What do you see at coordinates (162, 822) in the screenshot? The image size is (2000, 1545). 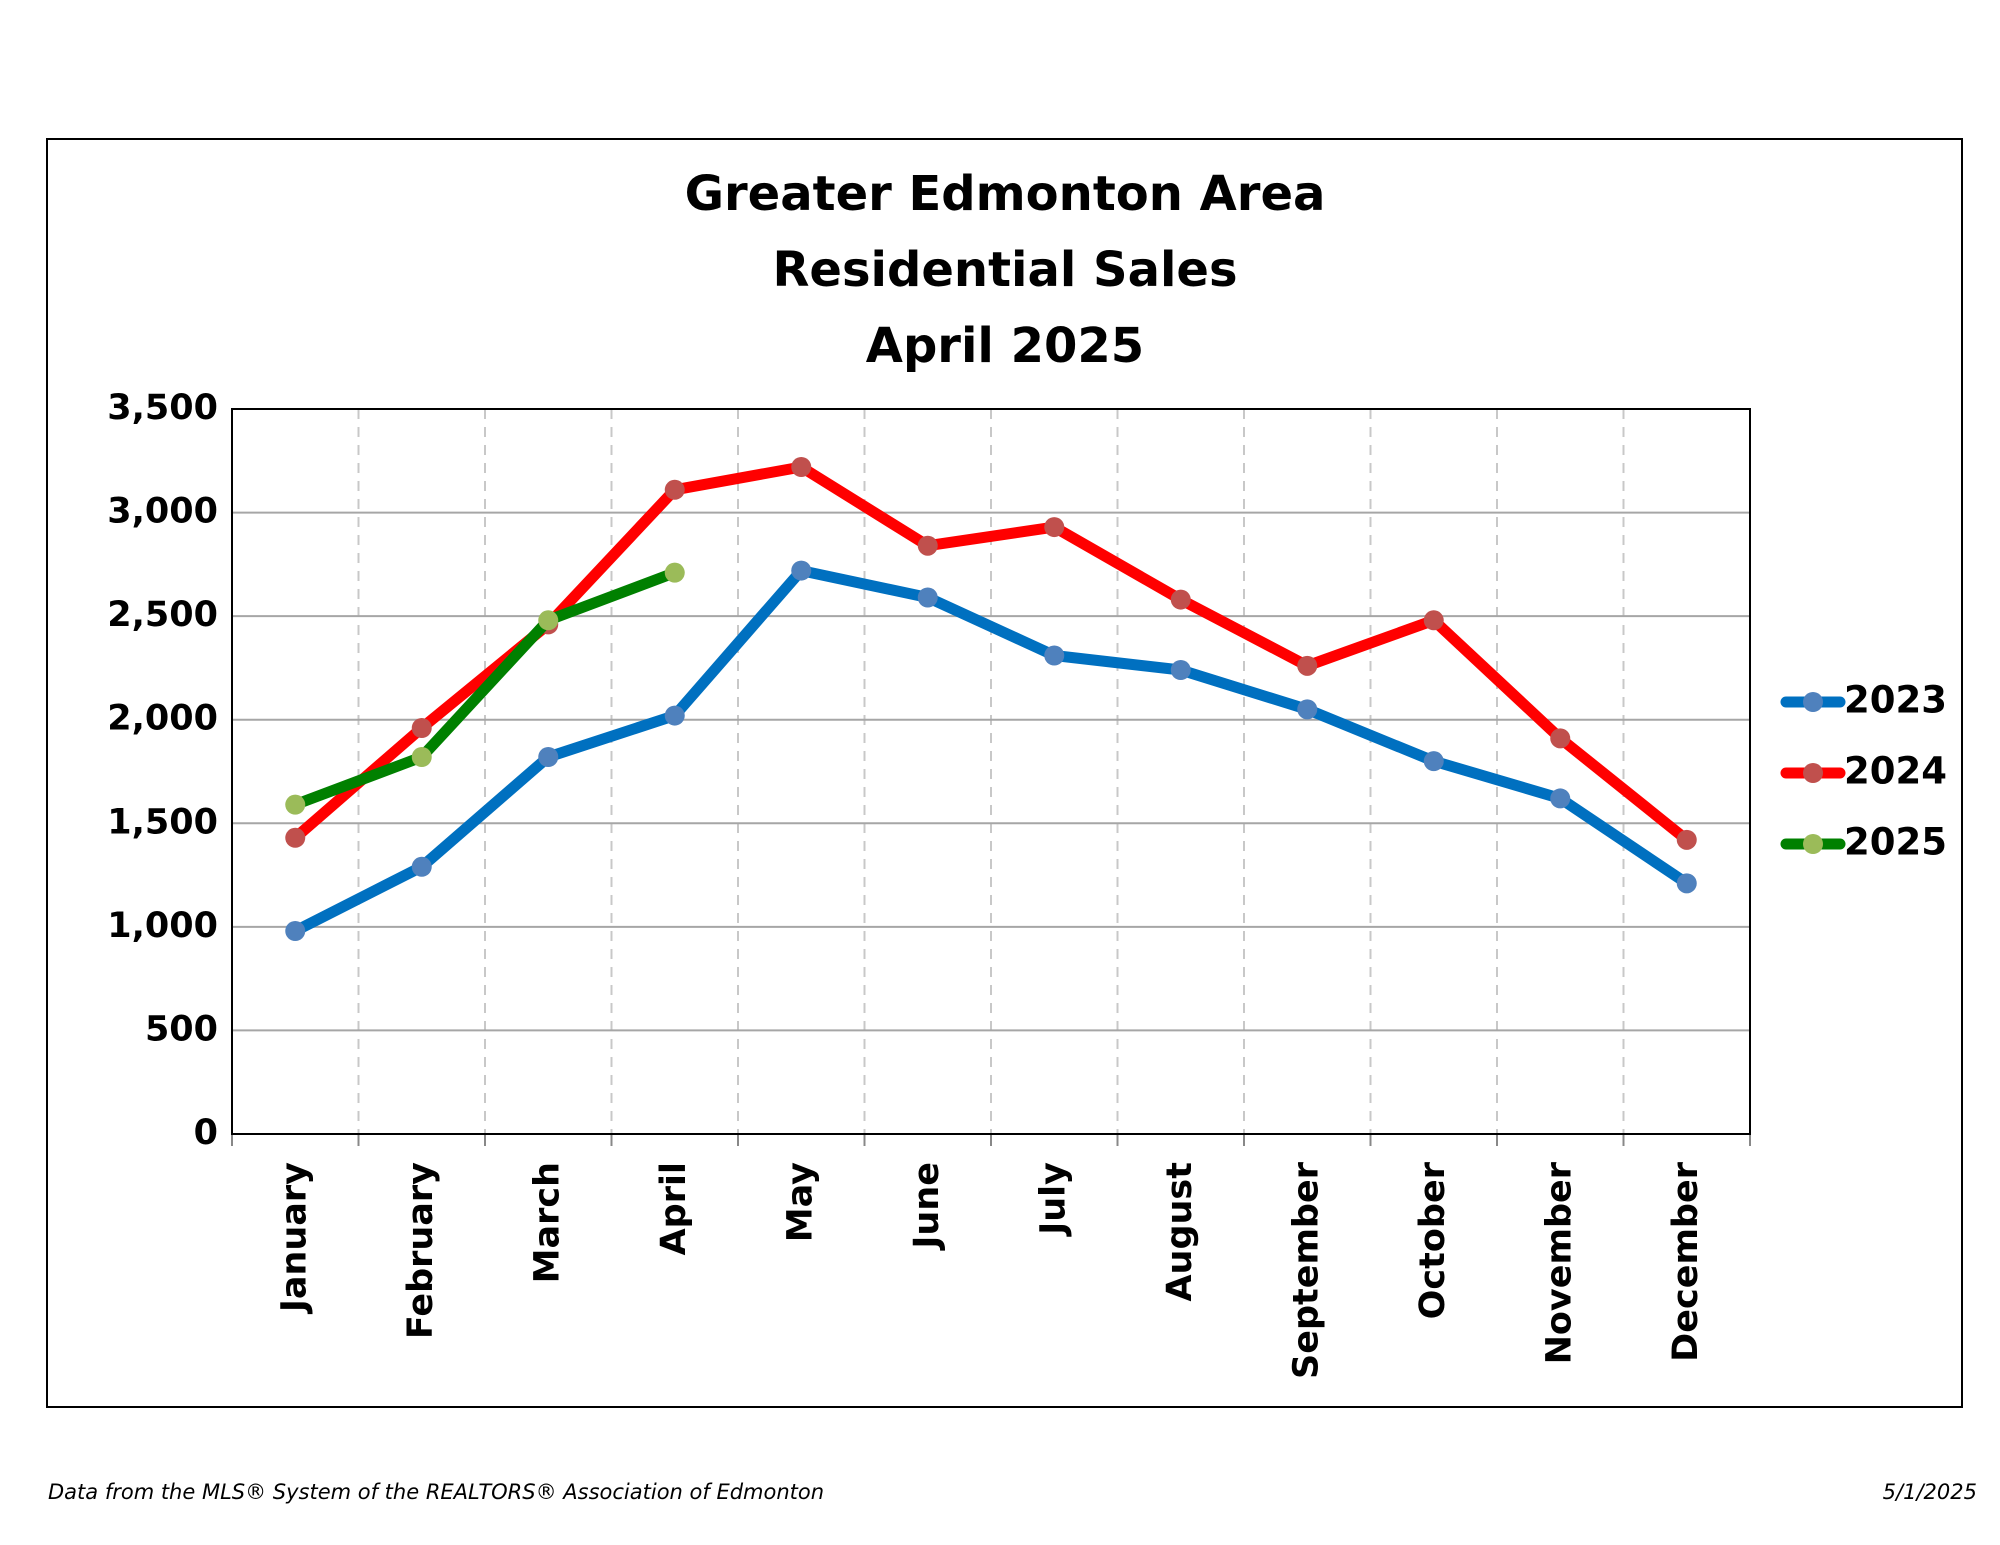 I see `y-tick-label: 1,500` at bounding box center [162, 822].